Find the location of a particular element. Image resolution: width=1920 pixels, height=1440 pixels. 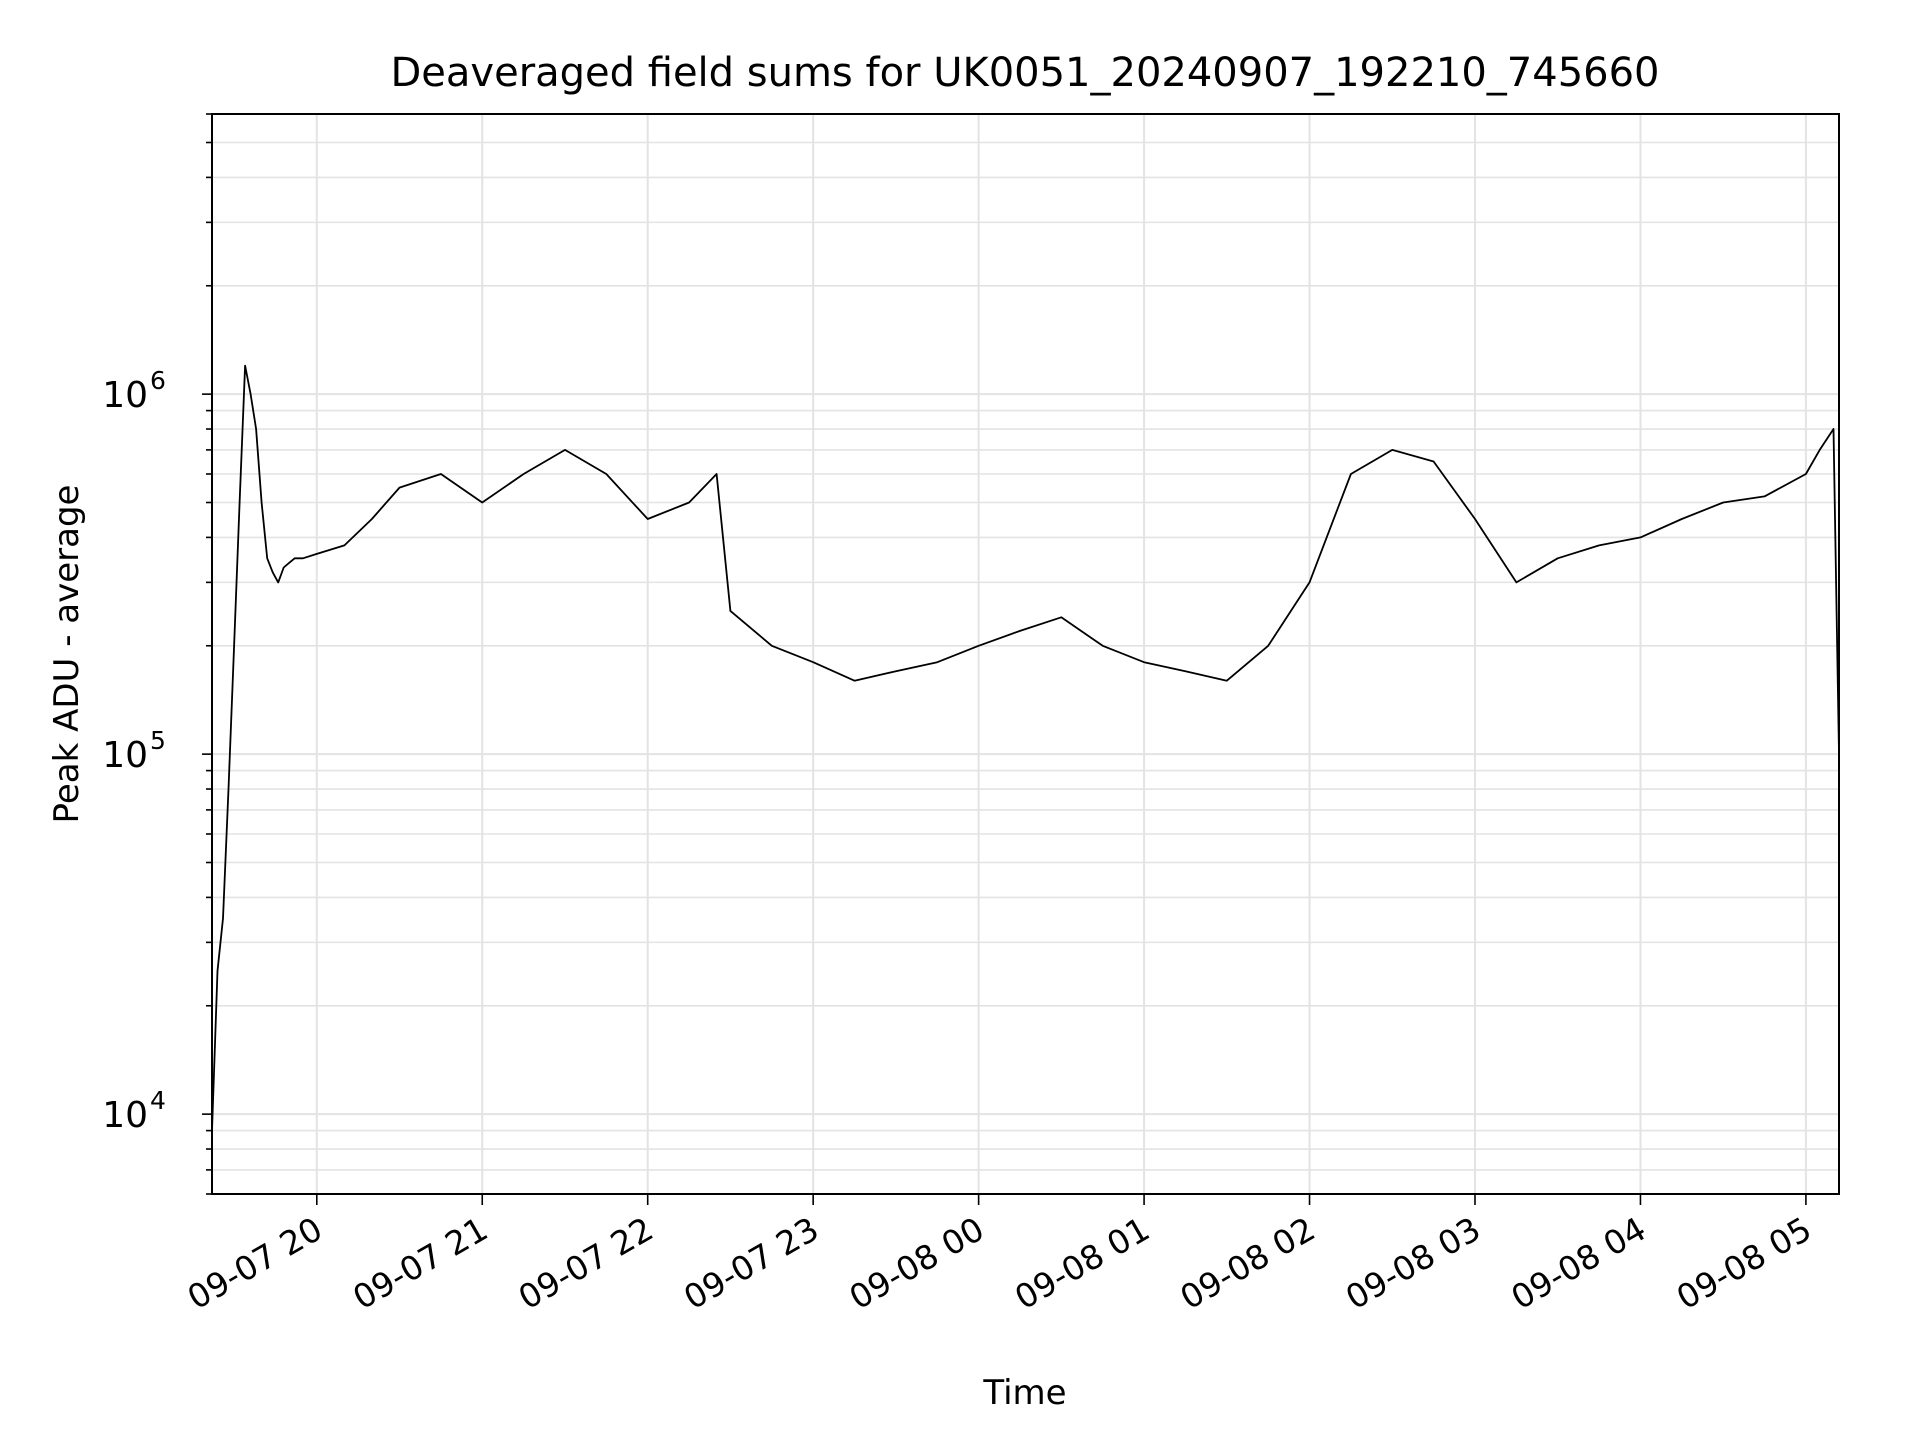

y-axis-label: Peak ADU - average is located at coordinates (67, 654).